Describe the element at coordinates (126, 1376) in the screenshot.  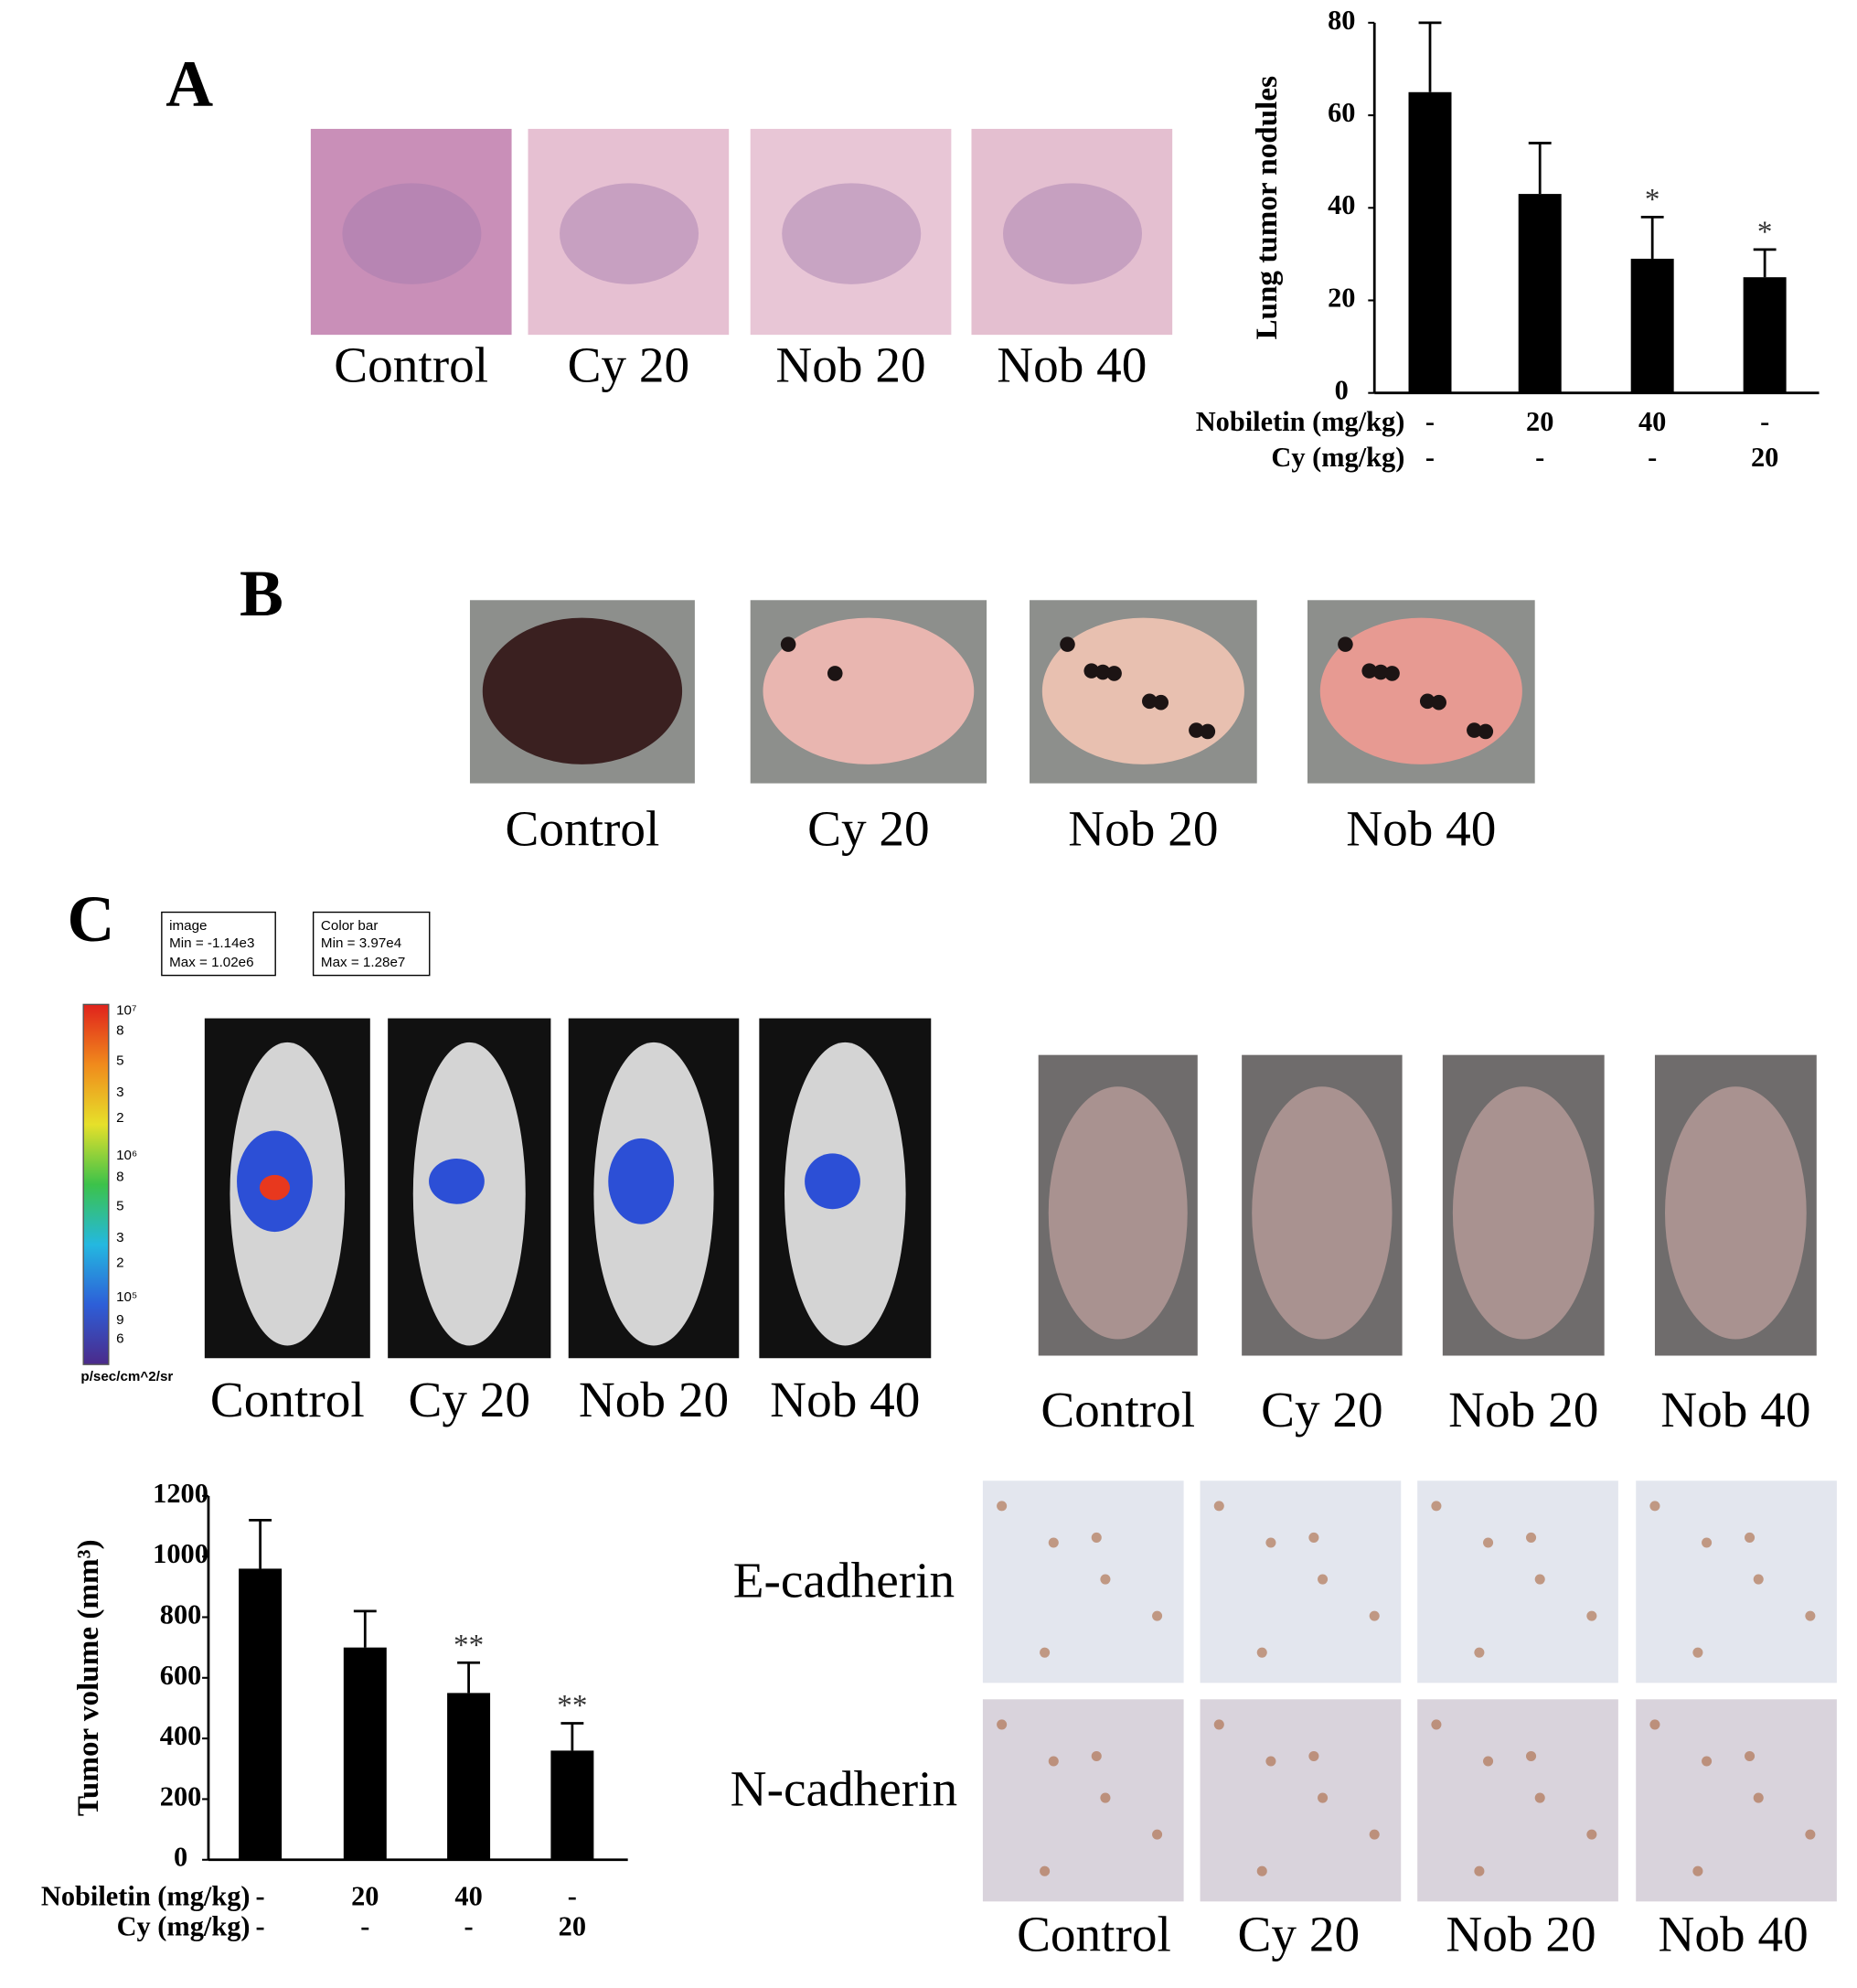
I see `colorbar-unit: p/sec/cm^2/sr` at that location.